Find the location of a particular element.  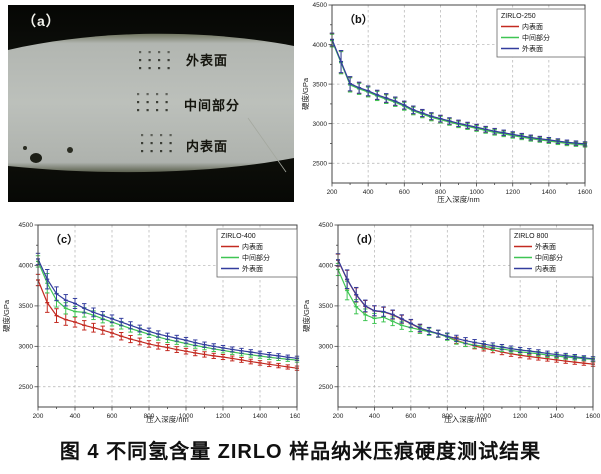

figure-caption: 图 4 不同氢含量 ZIRLO 样品纳米压痕硬度测试结果 is located at coordinates (300, 452).